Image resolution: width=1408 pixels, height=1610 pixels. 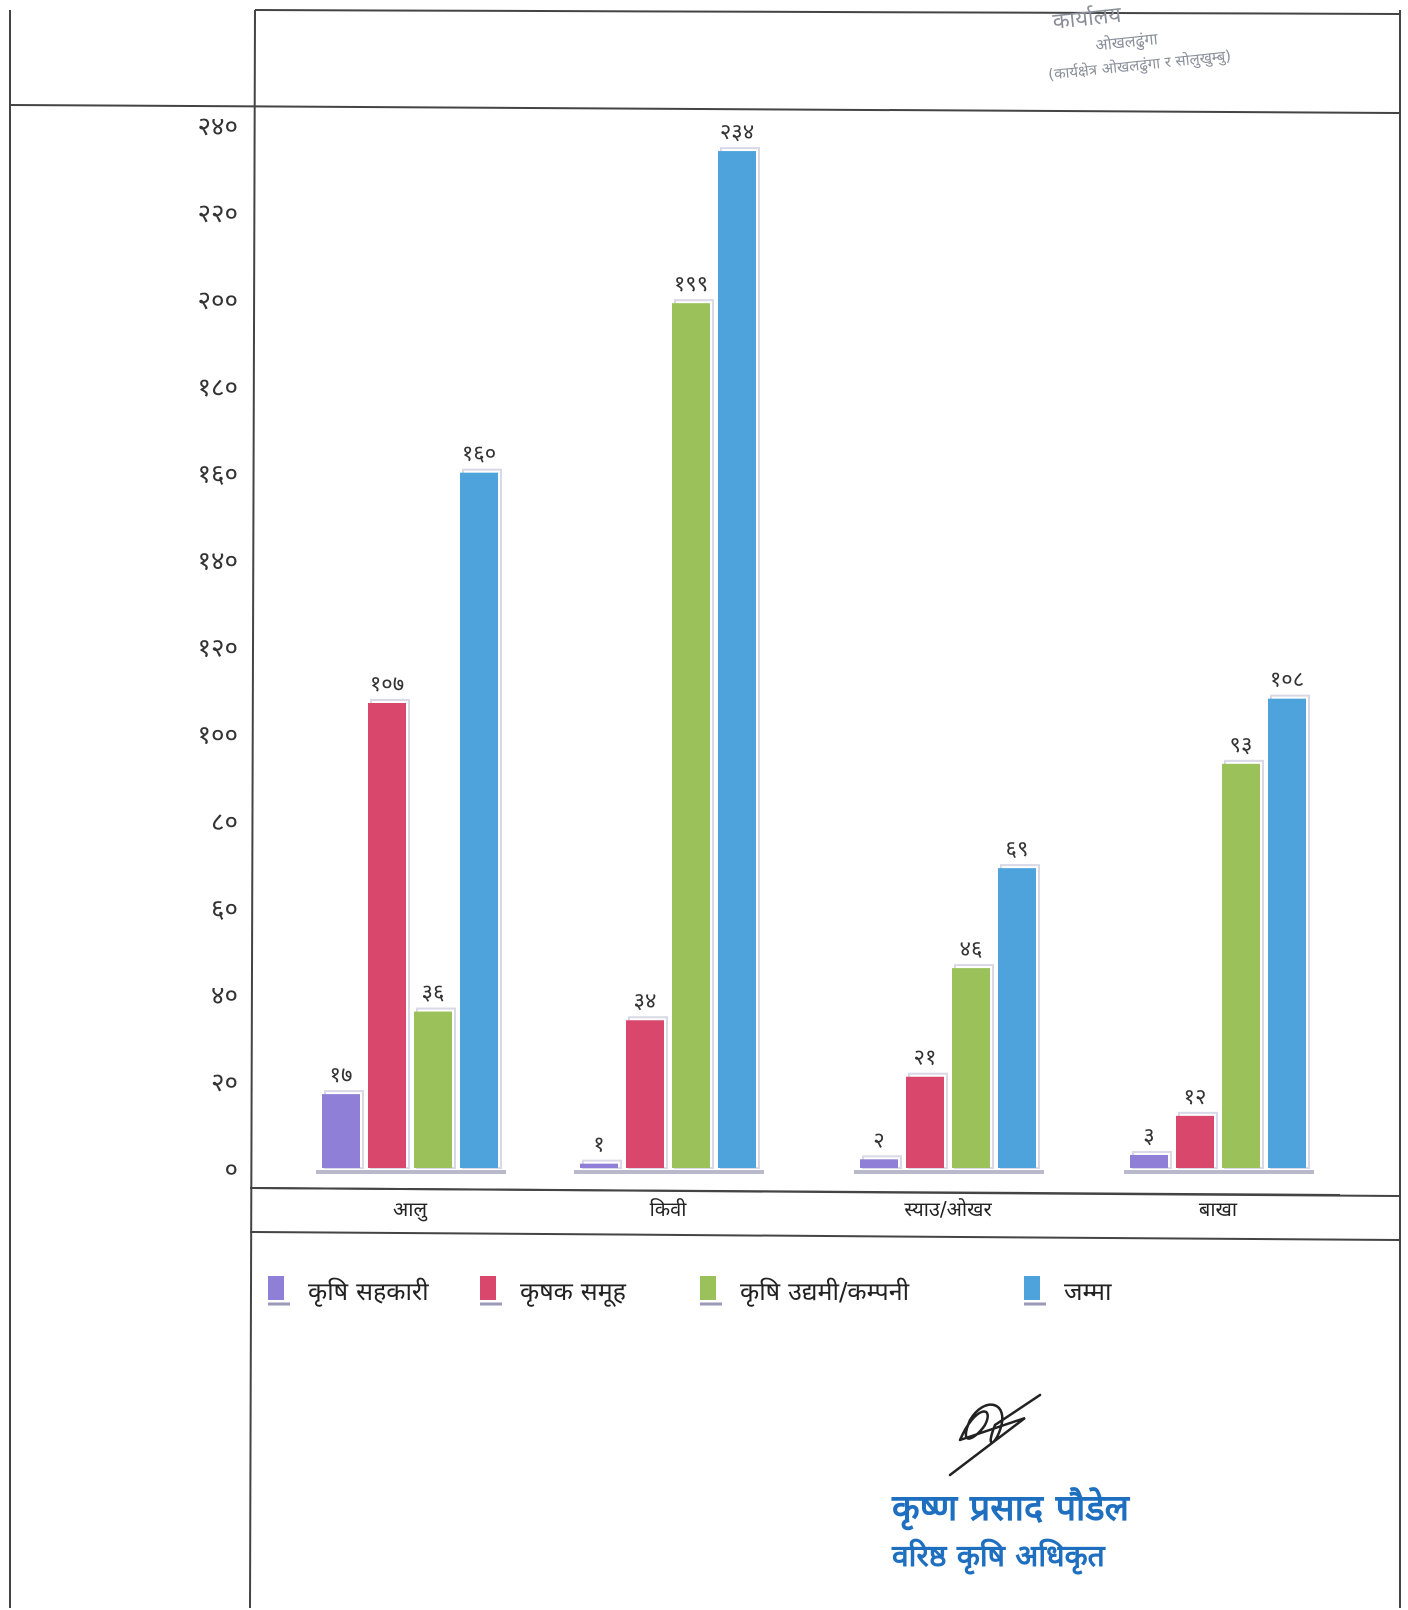 I want to click on y-tick-label: ४०, so click(x=224, y=996).